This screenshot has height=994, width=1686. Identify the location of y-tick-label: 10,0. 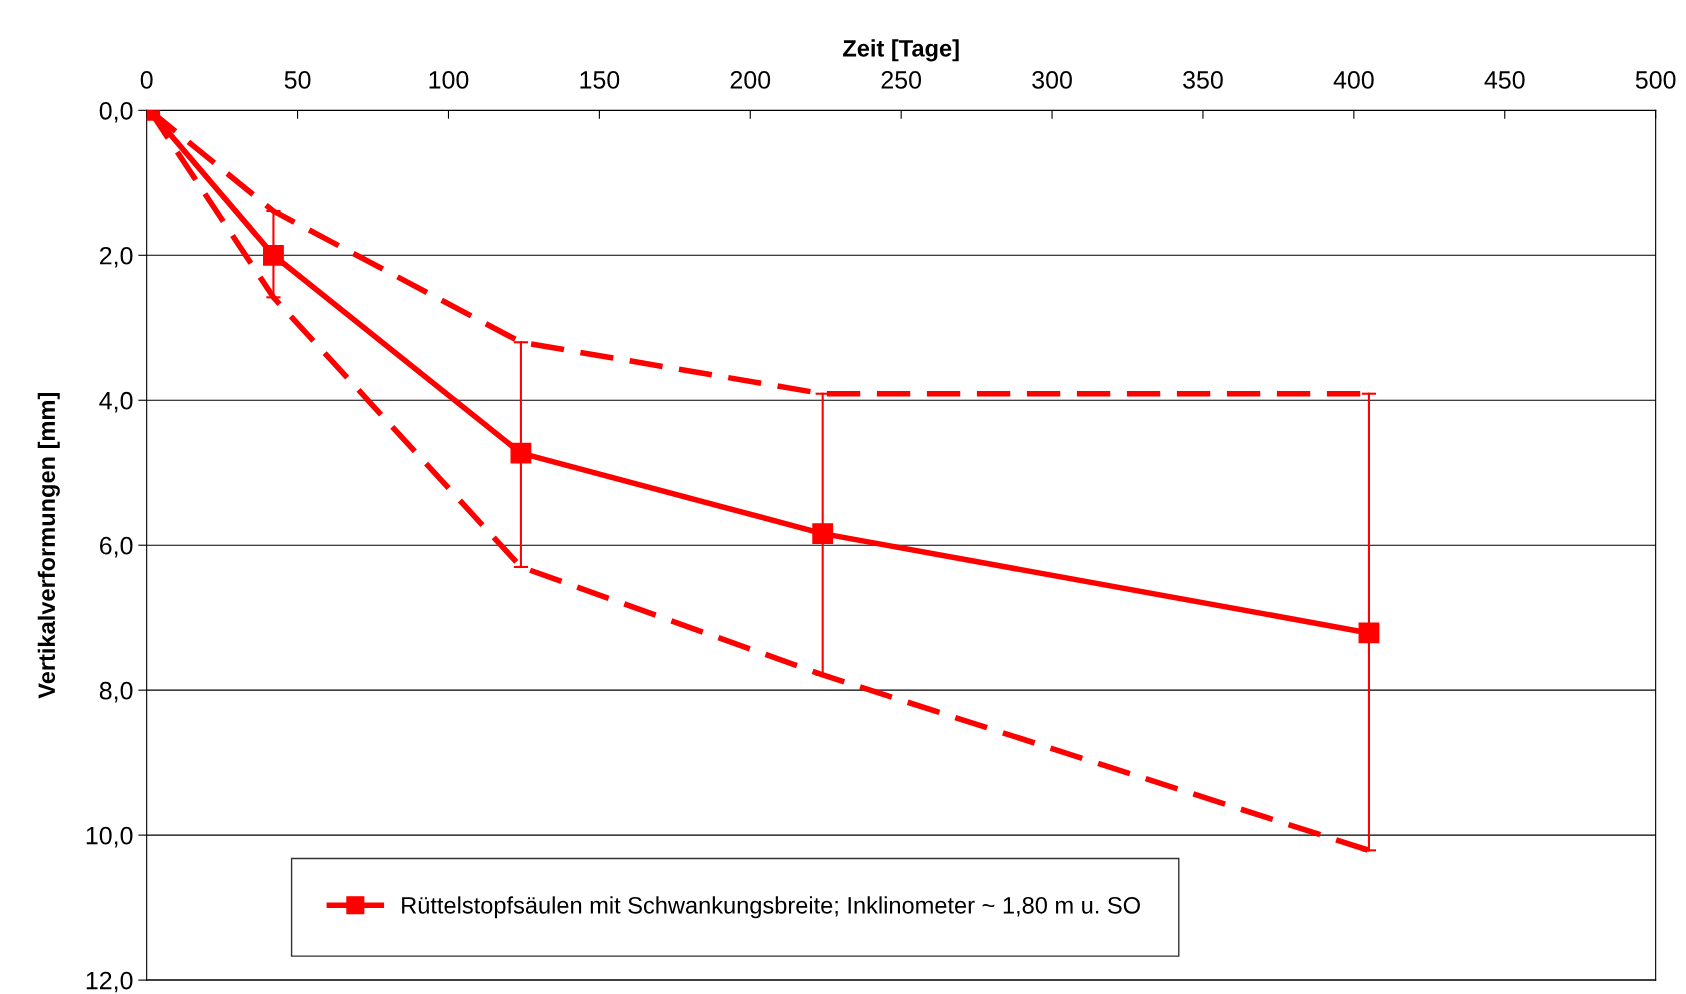
(109, 837).